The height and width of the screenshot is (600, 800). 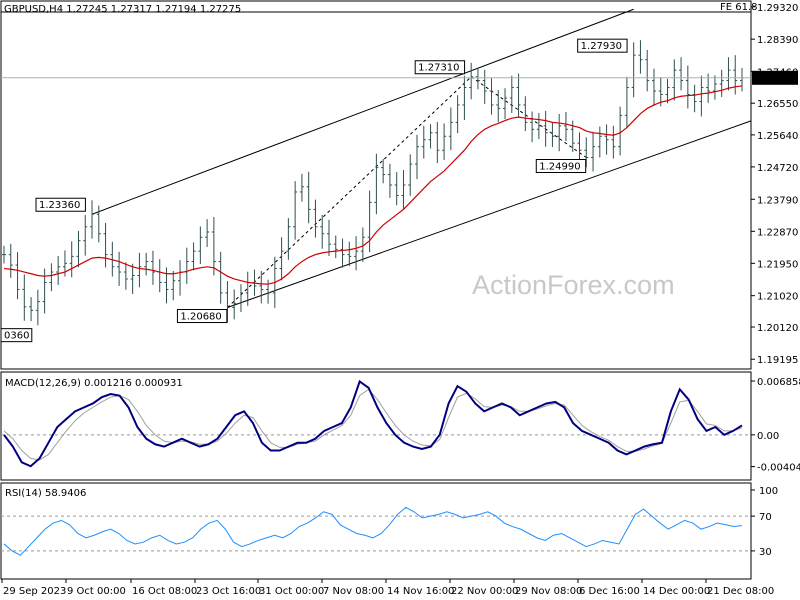 I want to click on macd-tick-label: -0.004047, so click(x=778, y=468).